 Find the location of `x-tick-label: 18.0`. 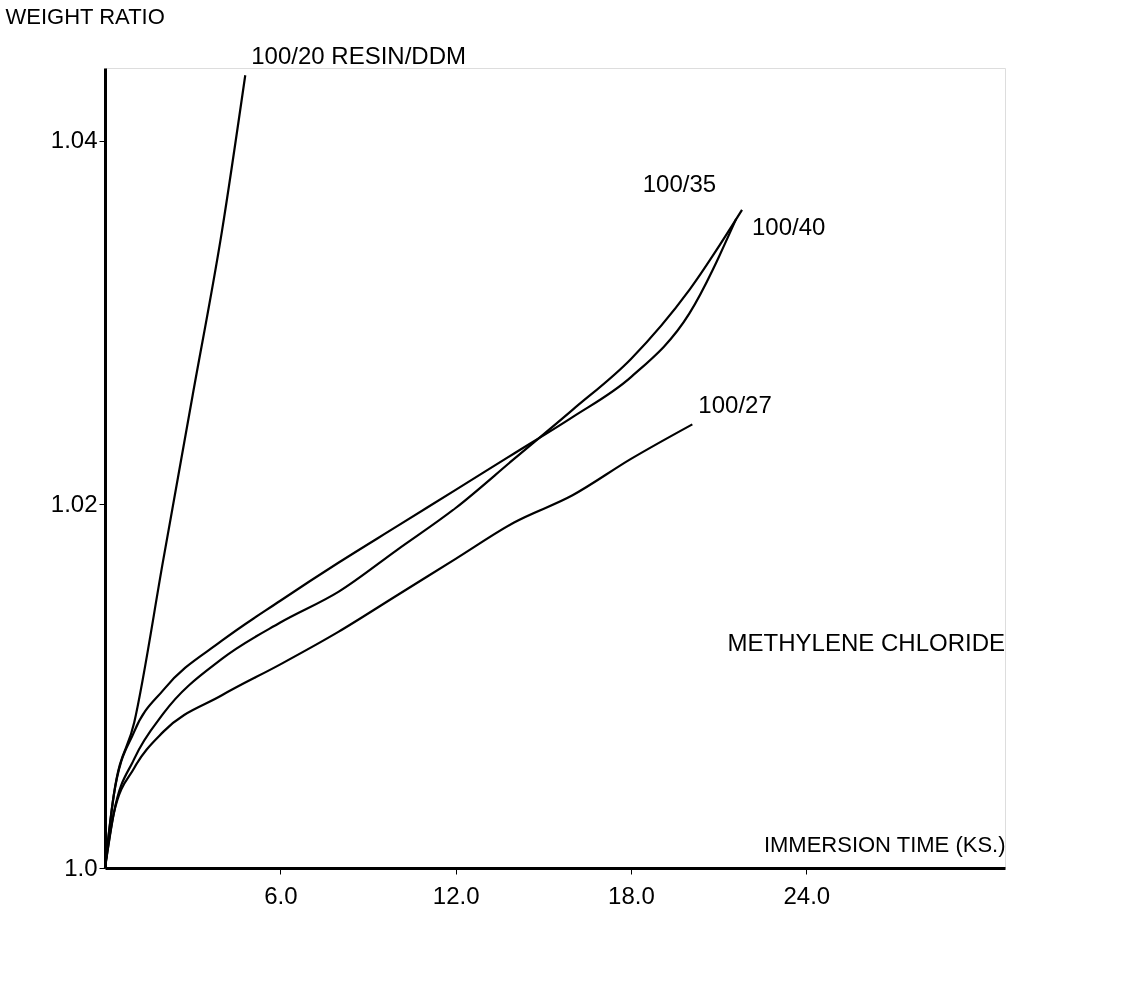

x-tick-label: 18.0 is located at coordinates (631, 895).